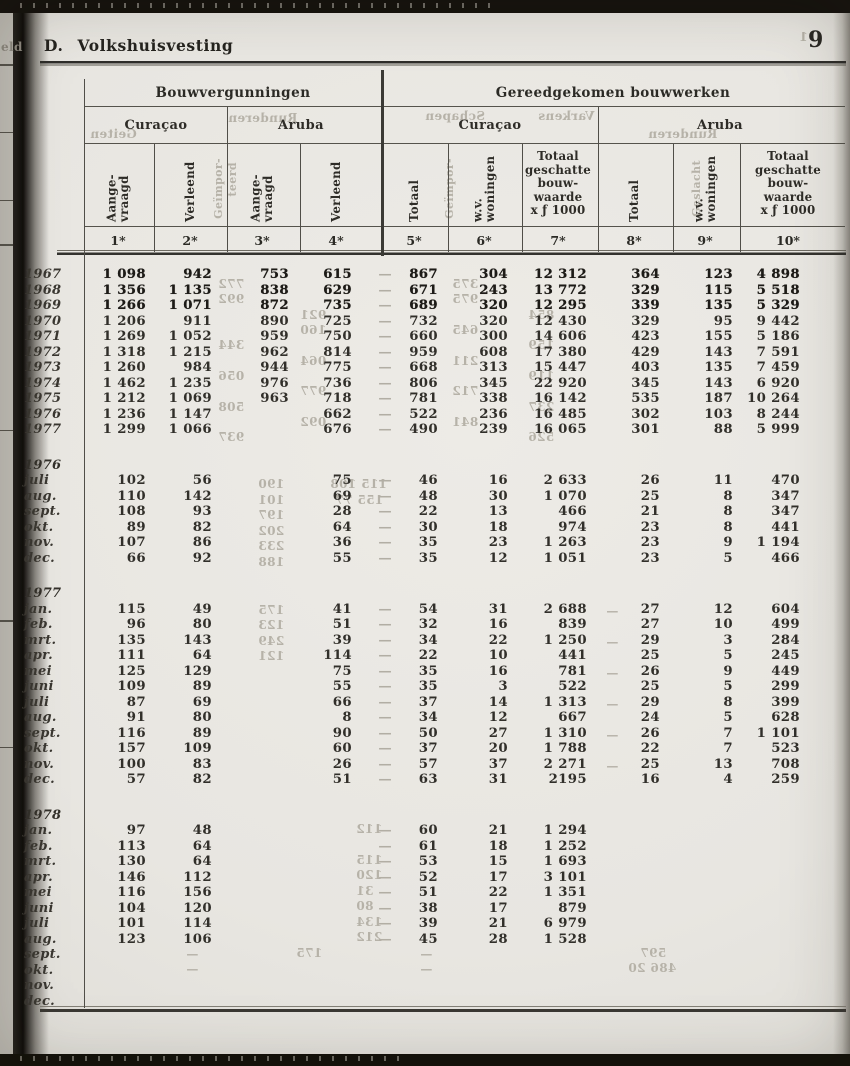  What do you see at coordinates (493, 336) in the screenshot?
I see `cell: 300` at bounding box center [493, 336].